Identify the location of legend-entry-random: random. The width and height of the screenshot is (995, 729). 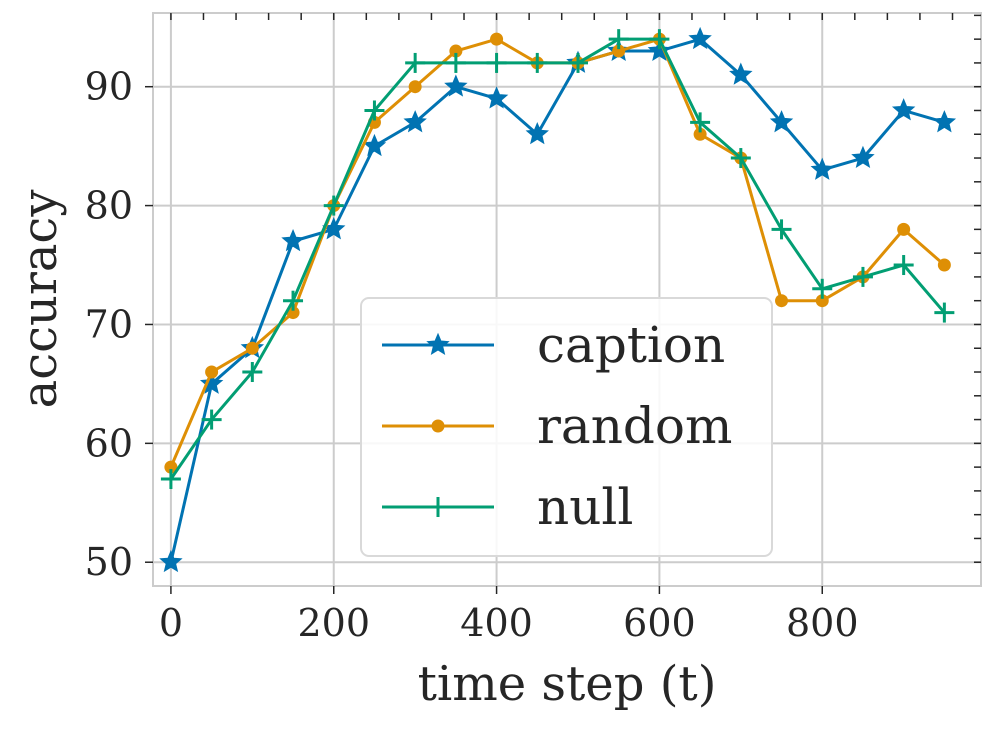
(557, 426).